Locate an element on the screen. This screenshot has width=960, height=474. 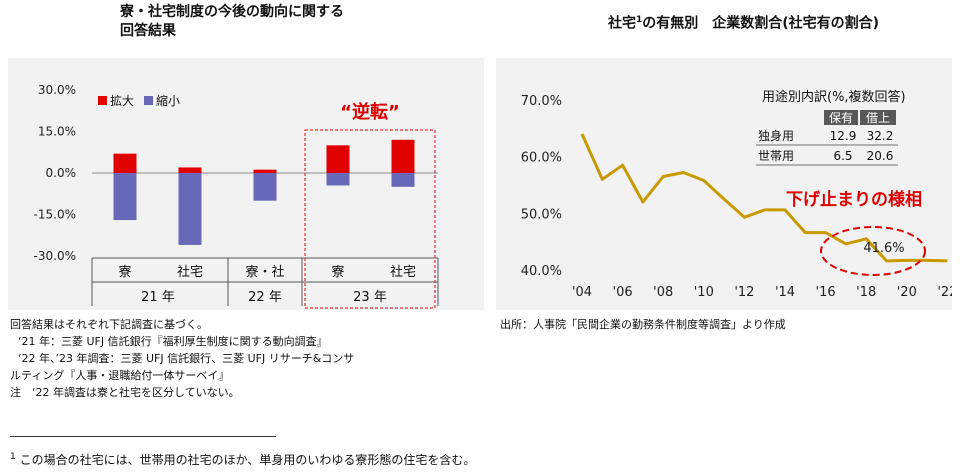
y-tick-label: 50.0% is located at coordinates (541, 214).